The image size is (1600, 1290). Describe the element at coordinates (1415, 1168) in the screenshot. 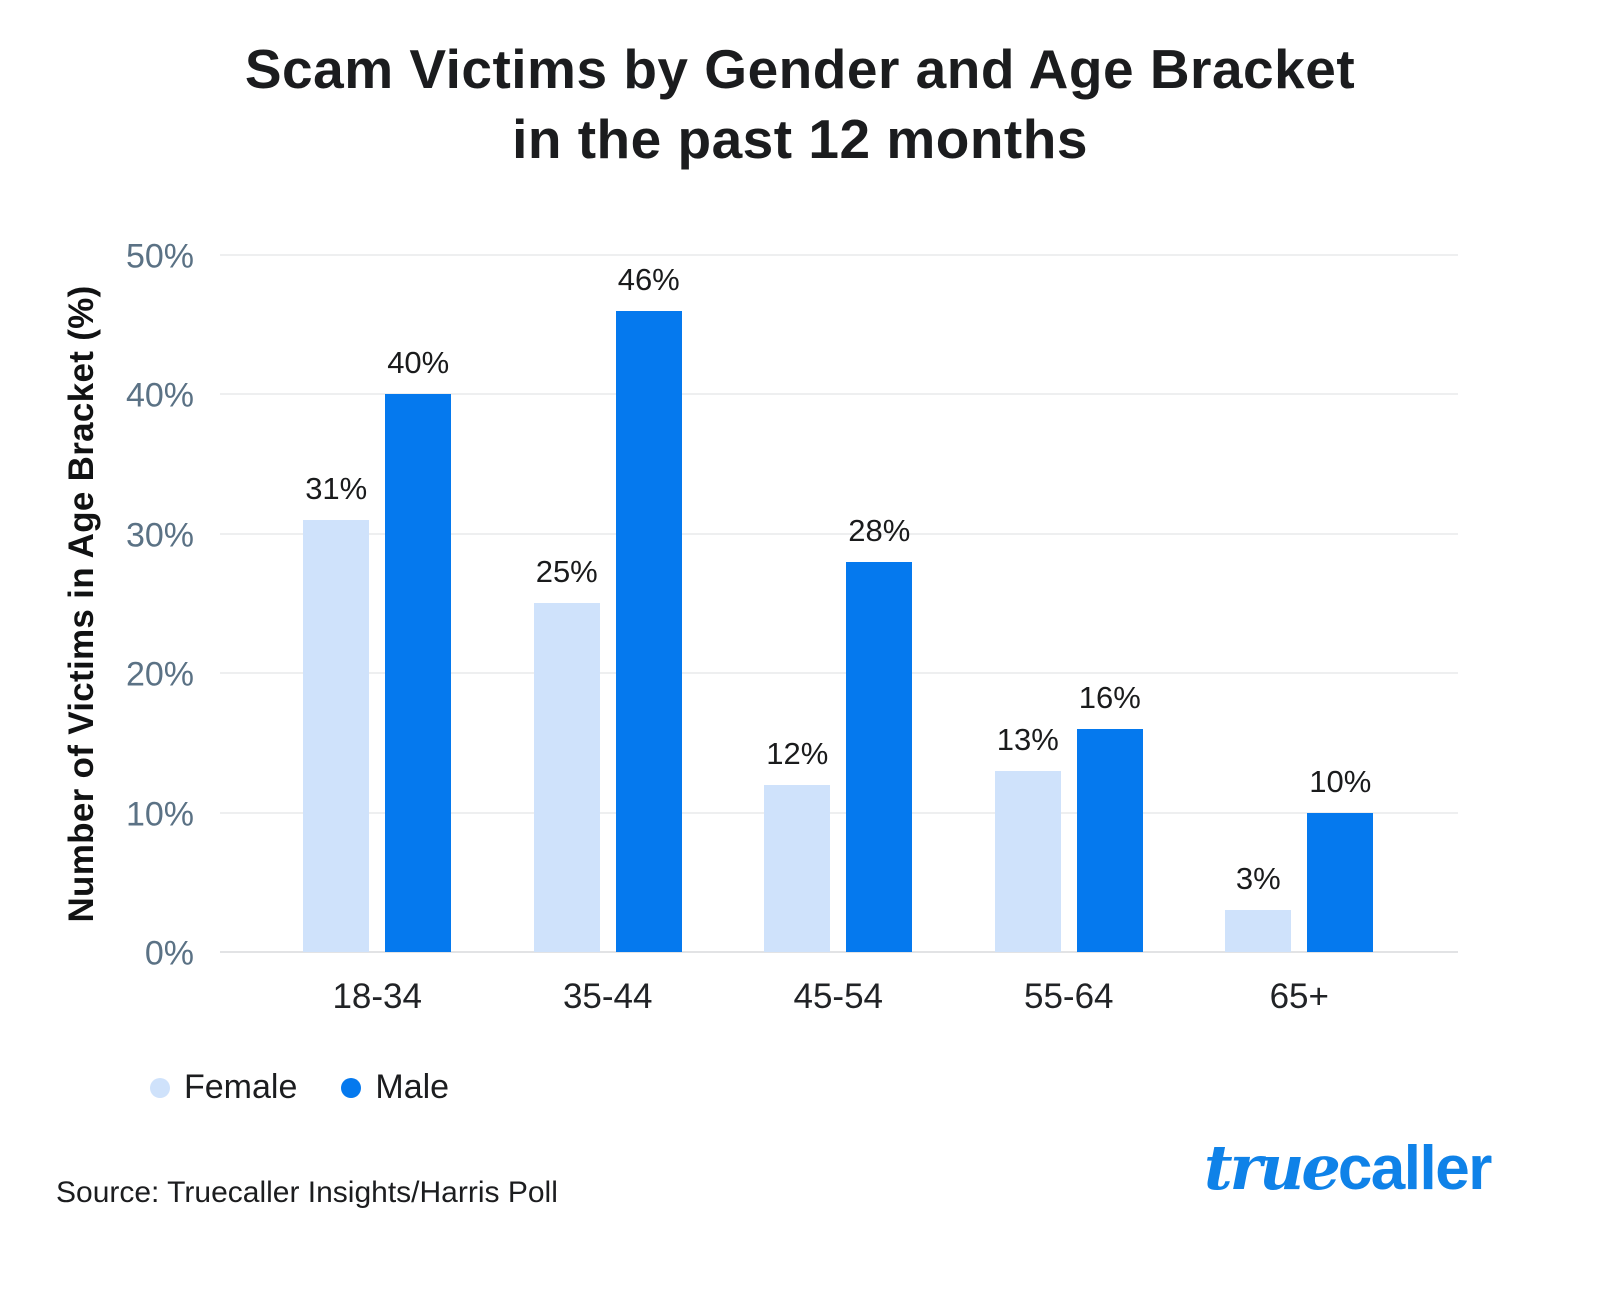

I see `truecaller-logo-caller: caller` at that location.